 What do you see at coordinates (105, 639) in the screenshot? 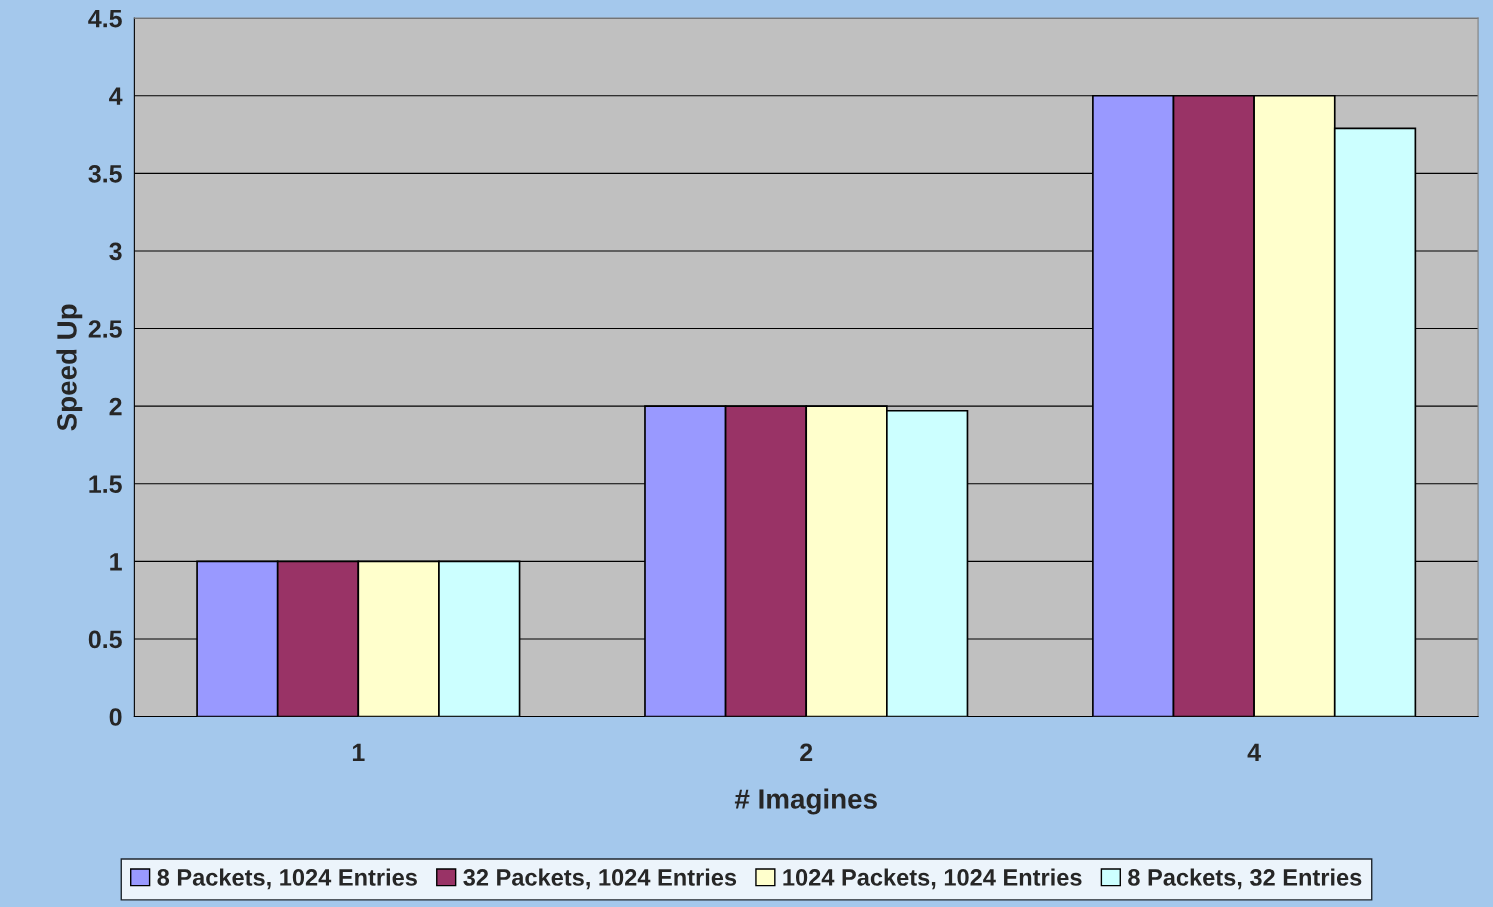
I see `y-tick-label: 0.5` at bounding box center [105, 639].